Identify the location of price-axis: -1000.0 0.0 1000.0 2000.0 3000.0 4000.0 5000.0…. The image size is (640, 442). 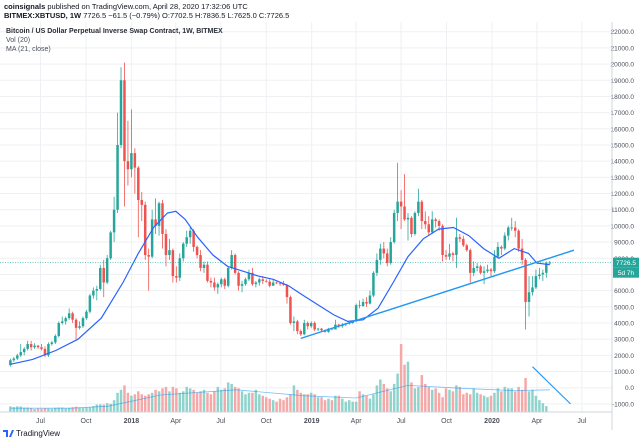
(623, 226).